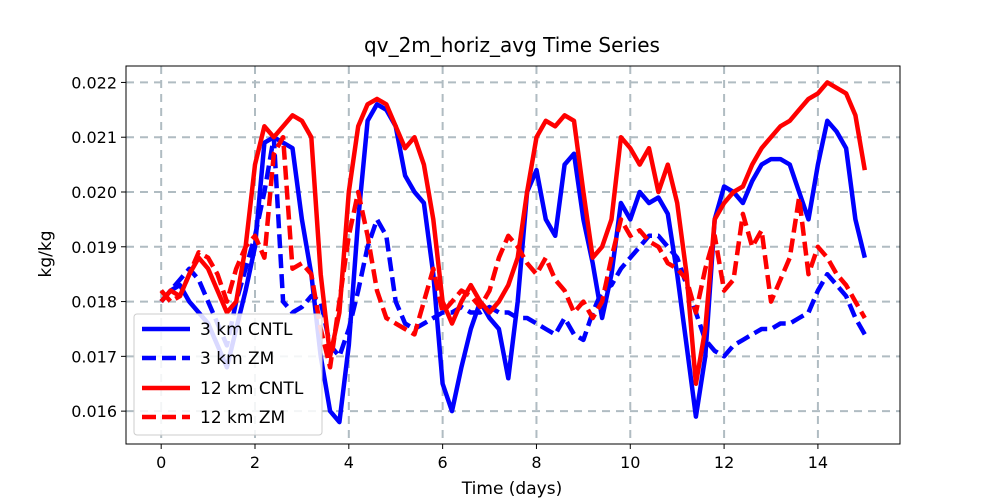  I want to click on y-tick-label: 0.021, so click(94, 137).